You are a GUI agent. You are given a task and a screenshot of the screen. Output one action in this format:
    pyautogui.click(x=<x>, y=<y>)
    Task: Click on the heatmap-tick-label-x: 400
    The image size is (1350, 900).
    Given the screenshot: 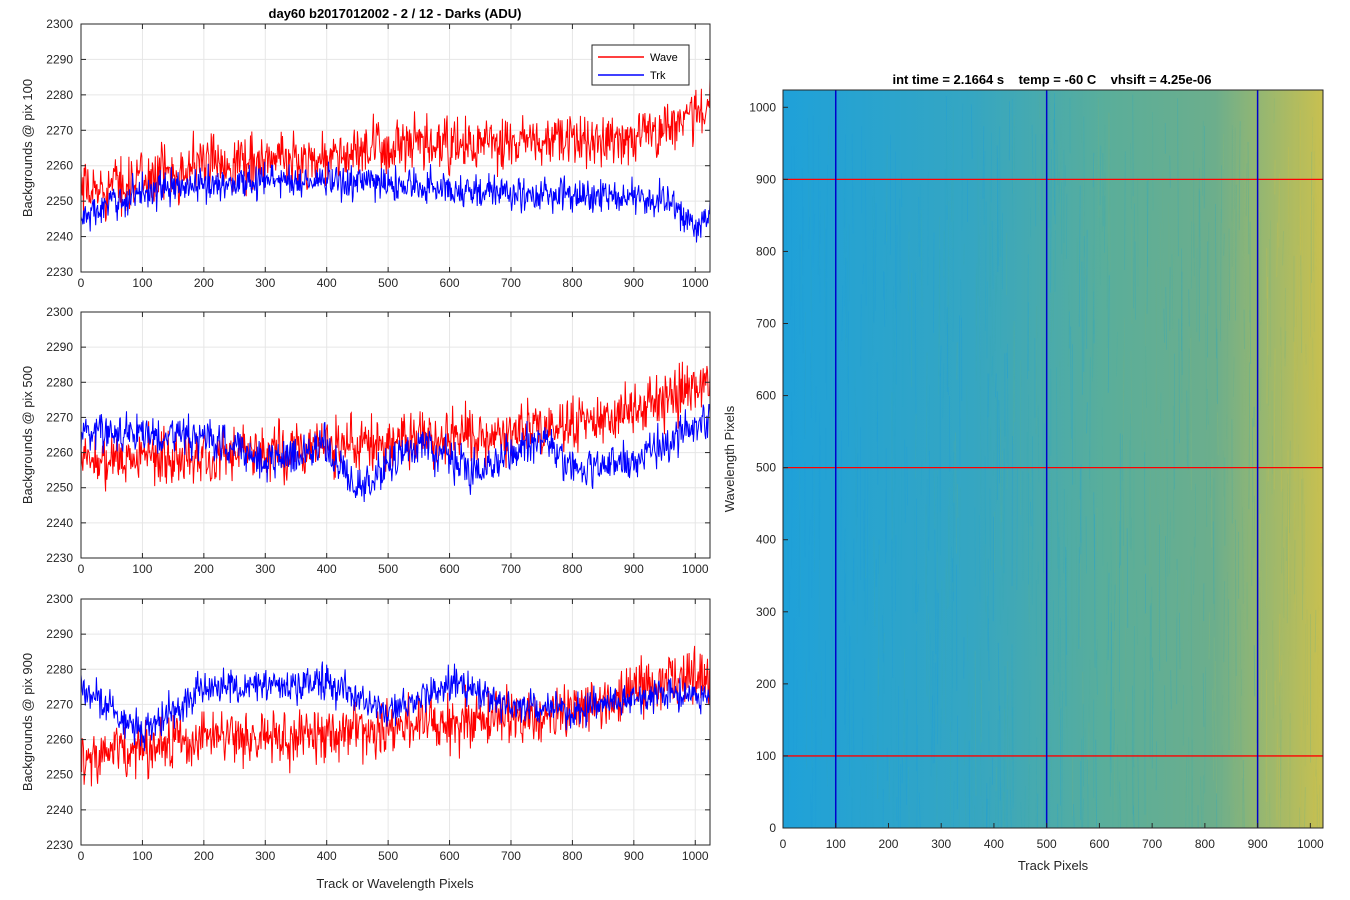 What is the action you would take?
    pyautogui.click(x=994, y=844)
    